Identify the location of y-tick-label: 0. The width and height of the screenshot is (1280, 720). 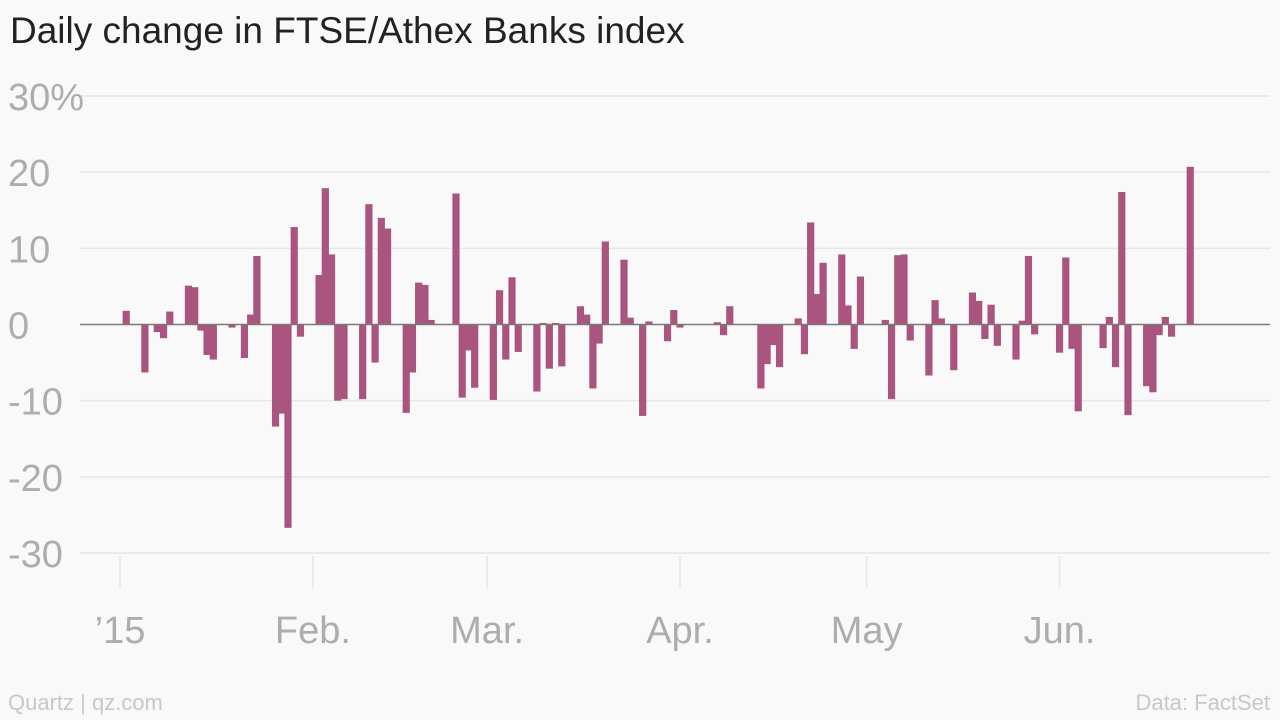
(18, 327).